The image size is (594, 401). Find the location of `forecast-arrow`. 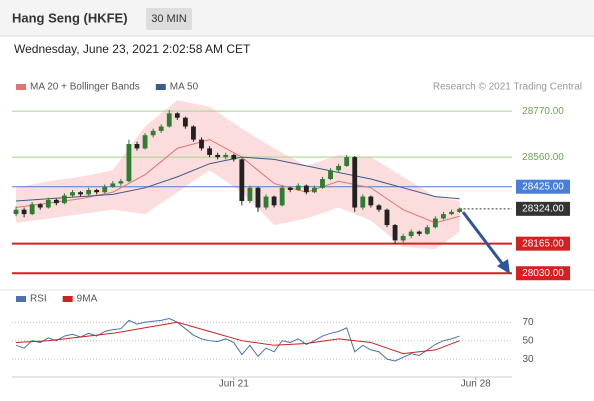

forecast-arrow is located at coordinates (483, 239).